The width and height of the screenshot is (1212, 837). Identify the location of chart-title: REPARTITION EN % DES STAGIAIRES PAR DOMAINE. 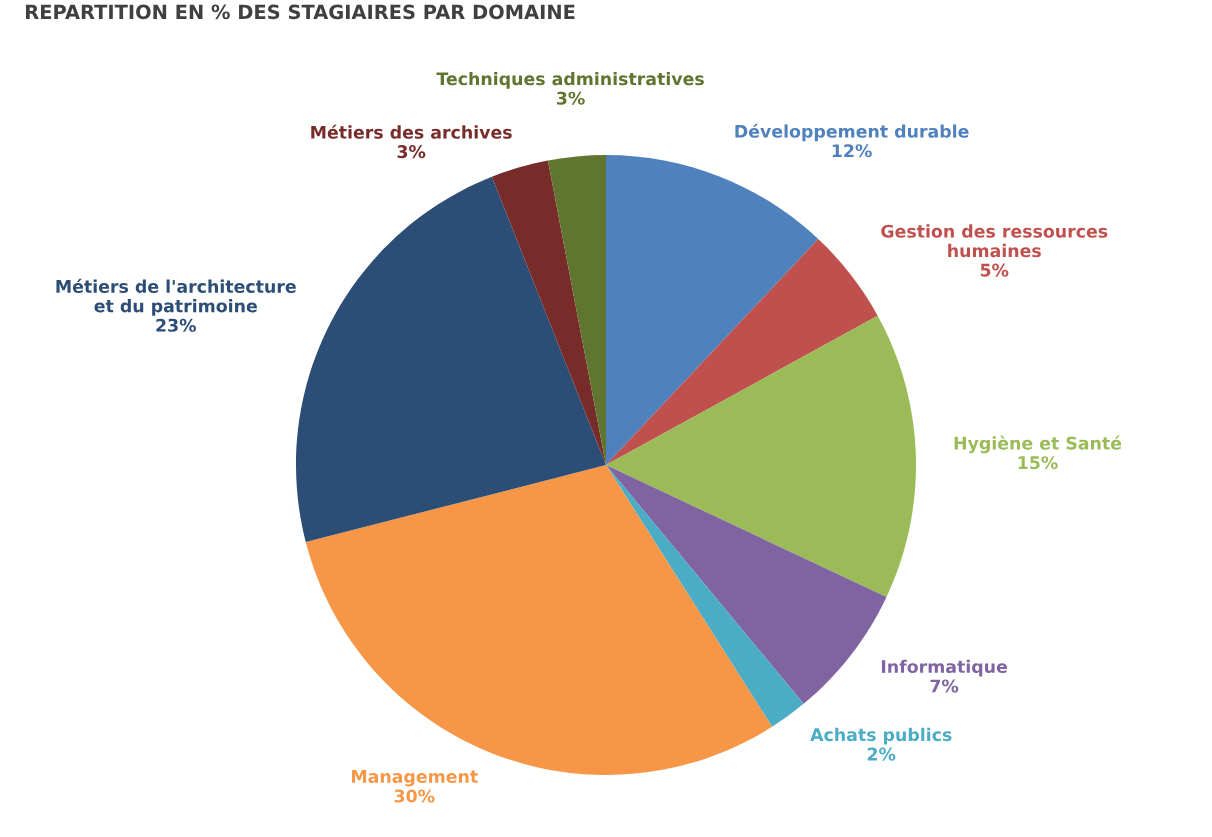
(300, 12).